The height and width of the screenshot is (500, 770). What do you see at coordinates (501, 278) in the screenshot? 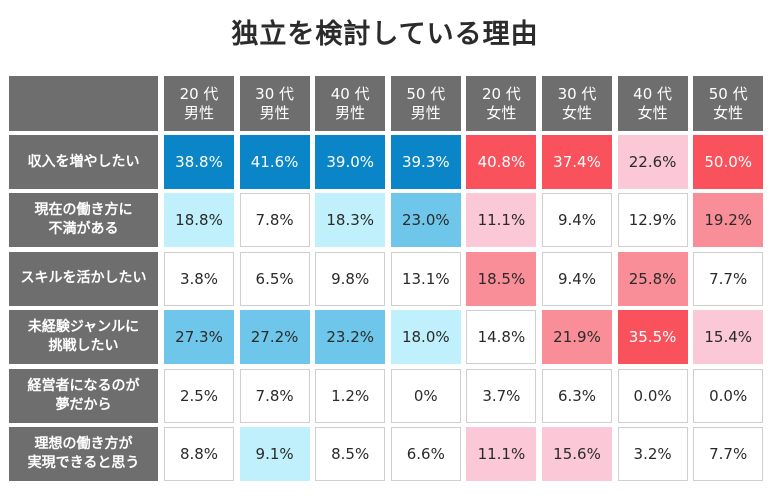
I see `value-cell: 18.5%` at bounding box center [501, 278].